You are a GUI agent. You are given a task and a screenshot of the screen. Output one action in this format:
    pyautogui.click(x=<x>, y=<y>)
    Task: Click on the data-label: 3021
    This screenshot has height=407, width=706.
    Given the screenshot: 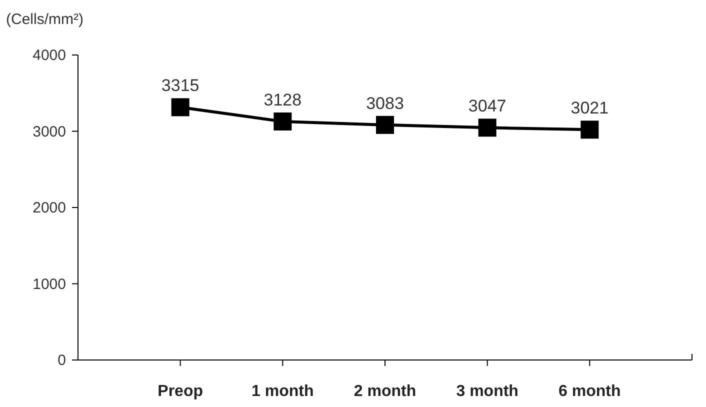 What is the action you would take?
    pyautogui.click(x=589, y=108)
    